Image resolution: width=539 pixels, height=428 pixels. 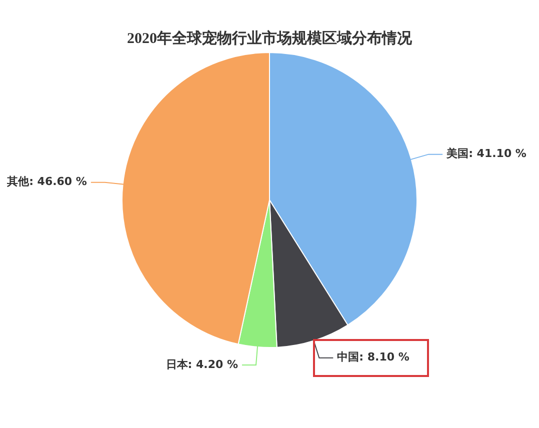 I want to click on slice-label: 其他: 46.60 %, so click(x=46, y=181).